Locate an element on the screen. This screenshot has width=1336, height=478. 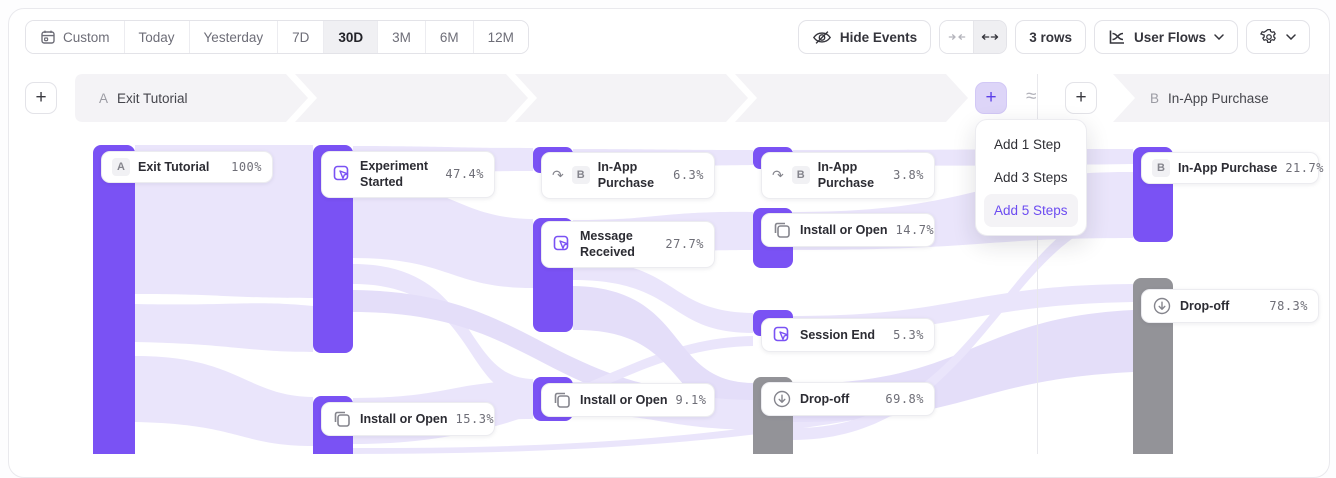
node-title: Drop-off is located at coordinates (825, 398).